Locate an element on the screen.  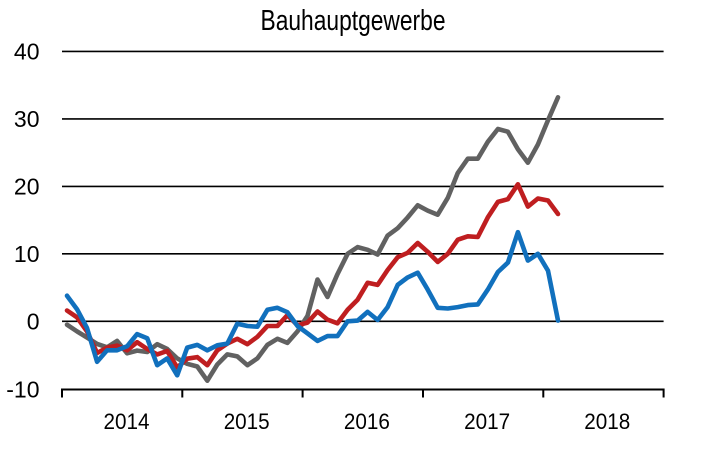
svg-text: 2015 is located at coordinates (247, 421).